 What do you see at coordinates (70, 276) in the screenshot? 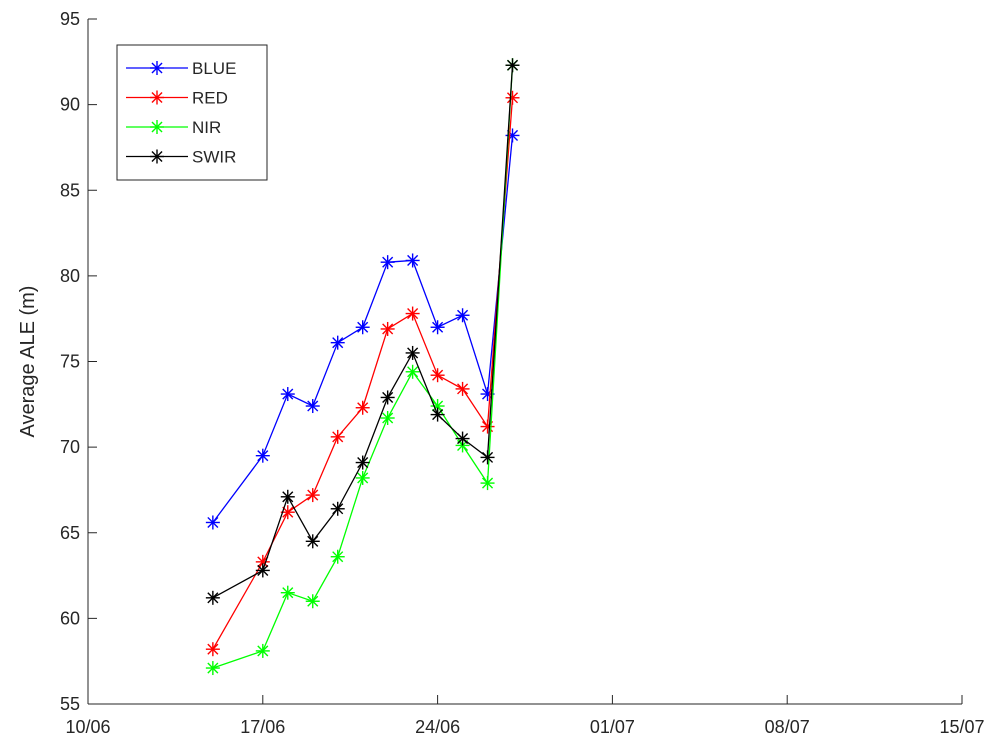
I see `y-tick-label: 80` at bounding box center [70, 276].